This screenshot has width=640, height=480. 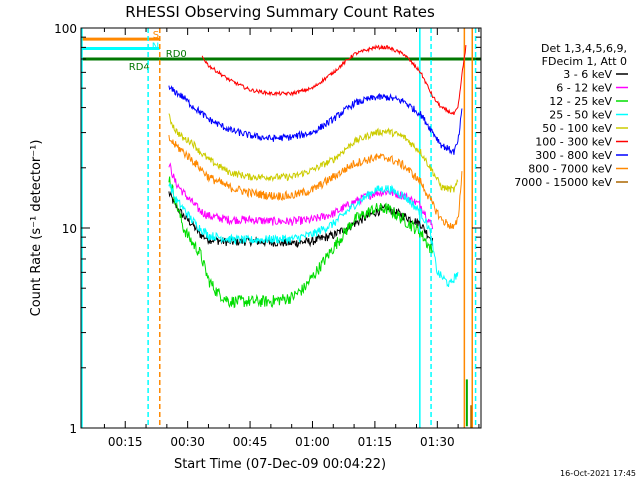 What do you see at coordinates (312, 442) in the screenshot?
I see `x-tick-label-01-00: 01:00` at bounding box center [312, 442].